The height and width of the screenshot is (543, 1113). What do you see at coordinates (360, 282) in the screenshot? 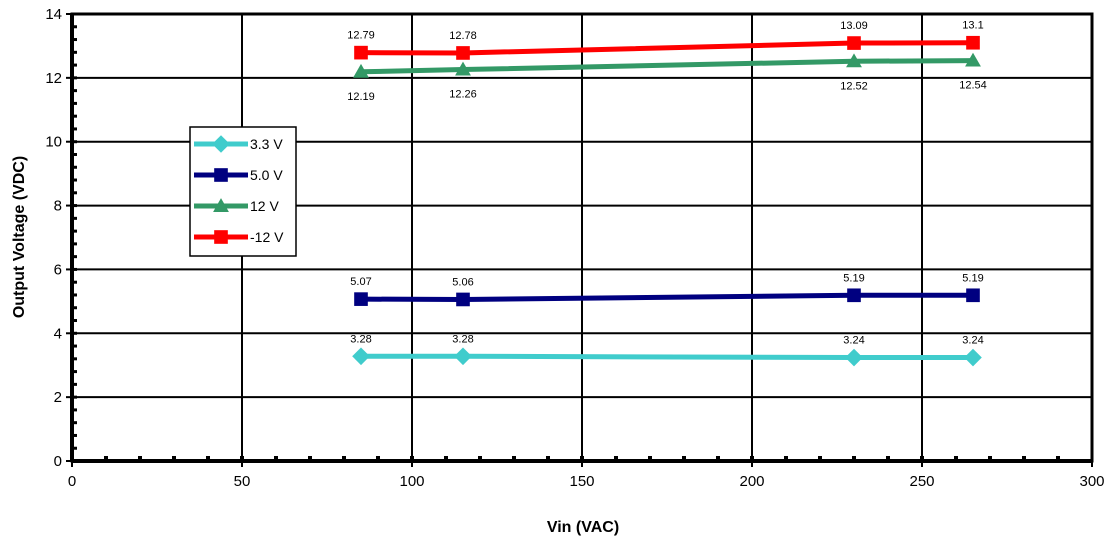
I see `data-label: 5.07` at bounding box center [360, 282].